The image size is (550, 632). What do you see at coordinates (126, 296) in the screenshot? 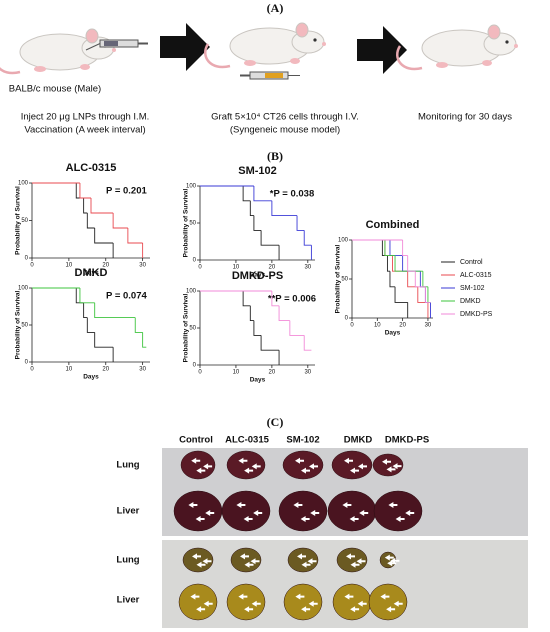
I see `p-value: P = 0.074` at bounding box center [126, 296].